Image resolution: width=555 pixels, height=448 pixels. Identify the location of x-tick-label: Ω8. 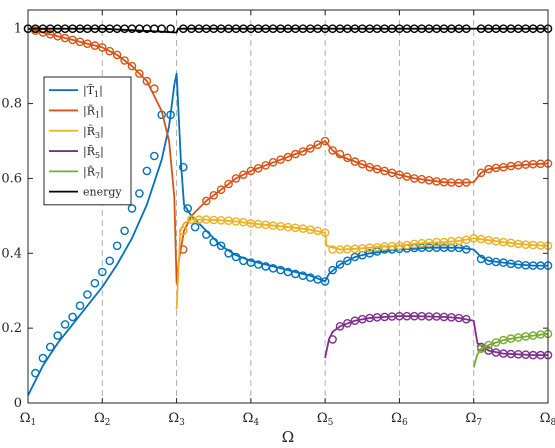
(547, 419).